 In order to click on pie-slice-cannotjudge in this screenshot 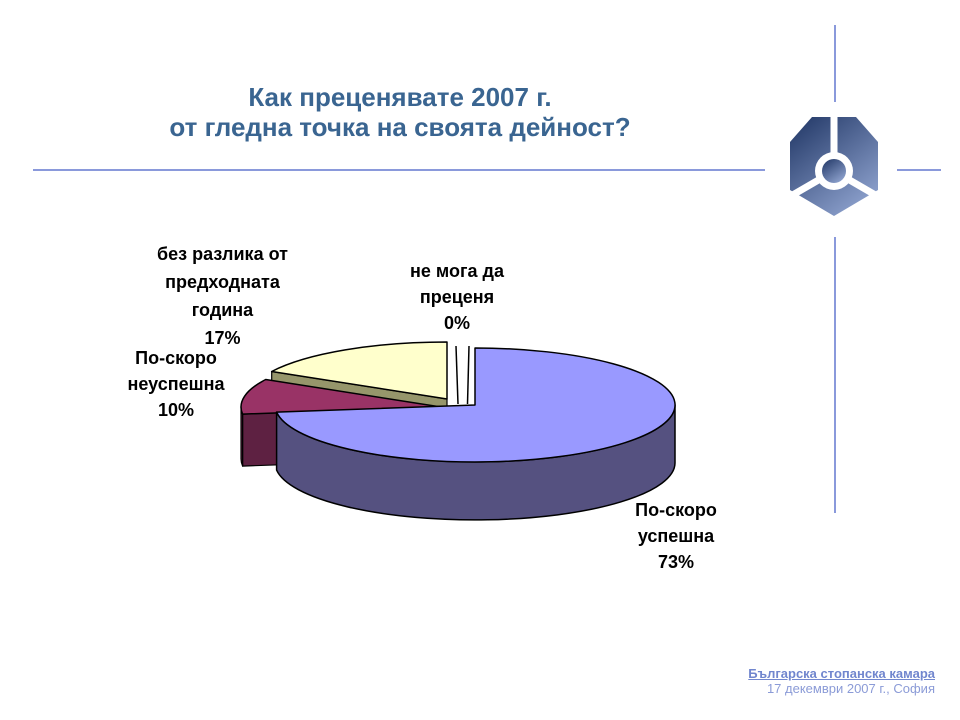, I will do `click(462, 375)`.